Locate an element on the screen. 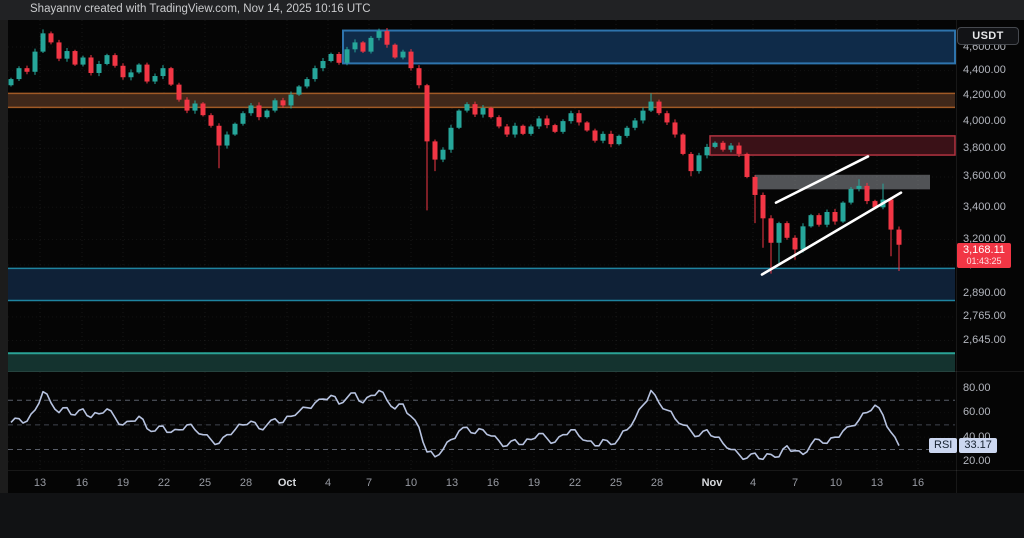 This screenshot has width=1024, height=538. time-tick-label: Oct is located at coordinates (287, 483).